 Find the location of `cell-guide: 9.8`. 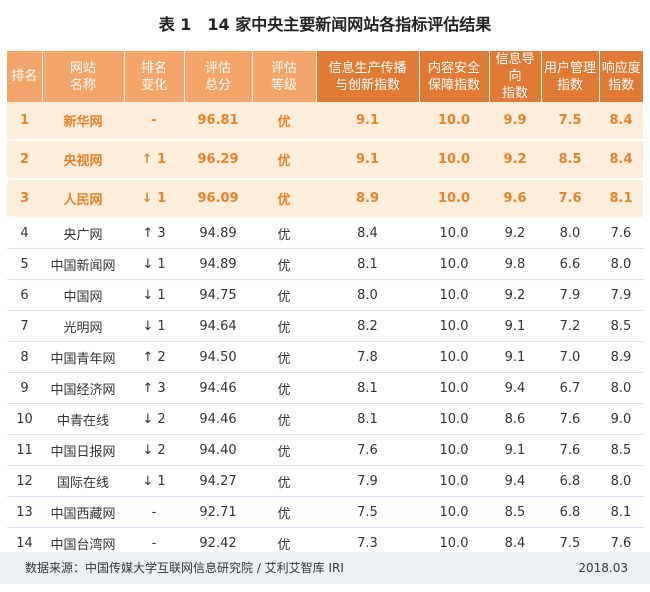

cell-guide: 9.8 is located at coordinates (515, 264).